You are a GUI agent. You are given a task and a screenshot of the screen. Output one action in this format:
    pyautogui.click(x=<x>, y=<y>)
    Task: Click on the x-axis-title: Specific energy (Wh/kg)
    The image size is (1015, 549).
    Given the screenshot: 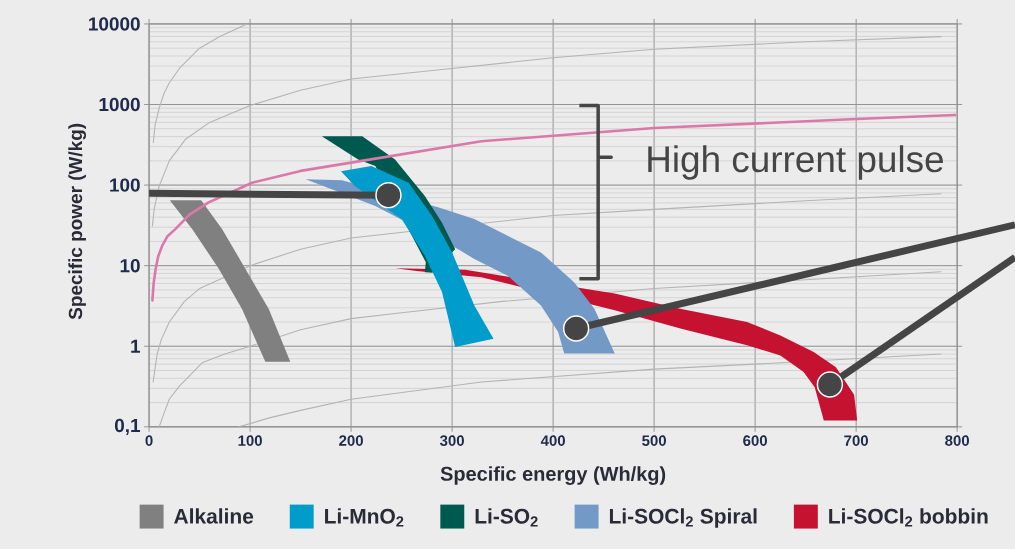 What is the action you would take?
    pyautogui.click(x=553, y=475)
    